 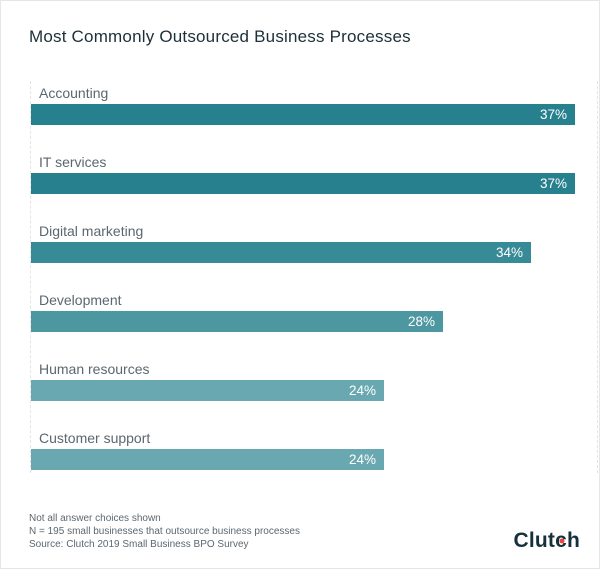 I want to click on logo-text-suffix: h, so click(x=573, y=540).